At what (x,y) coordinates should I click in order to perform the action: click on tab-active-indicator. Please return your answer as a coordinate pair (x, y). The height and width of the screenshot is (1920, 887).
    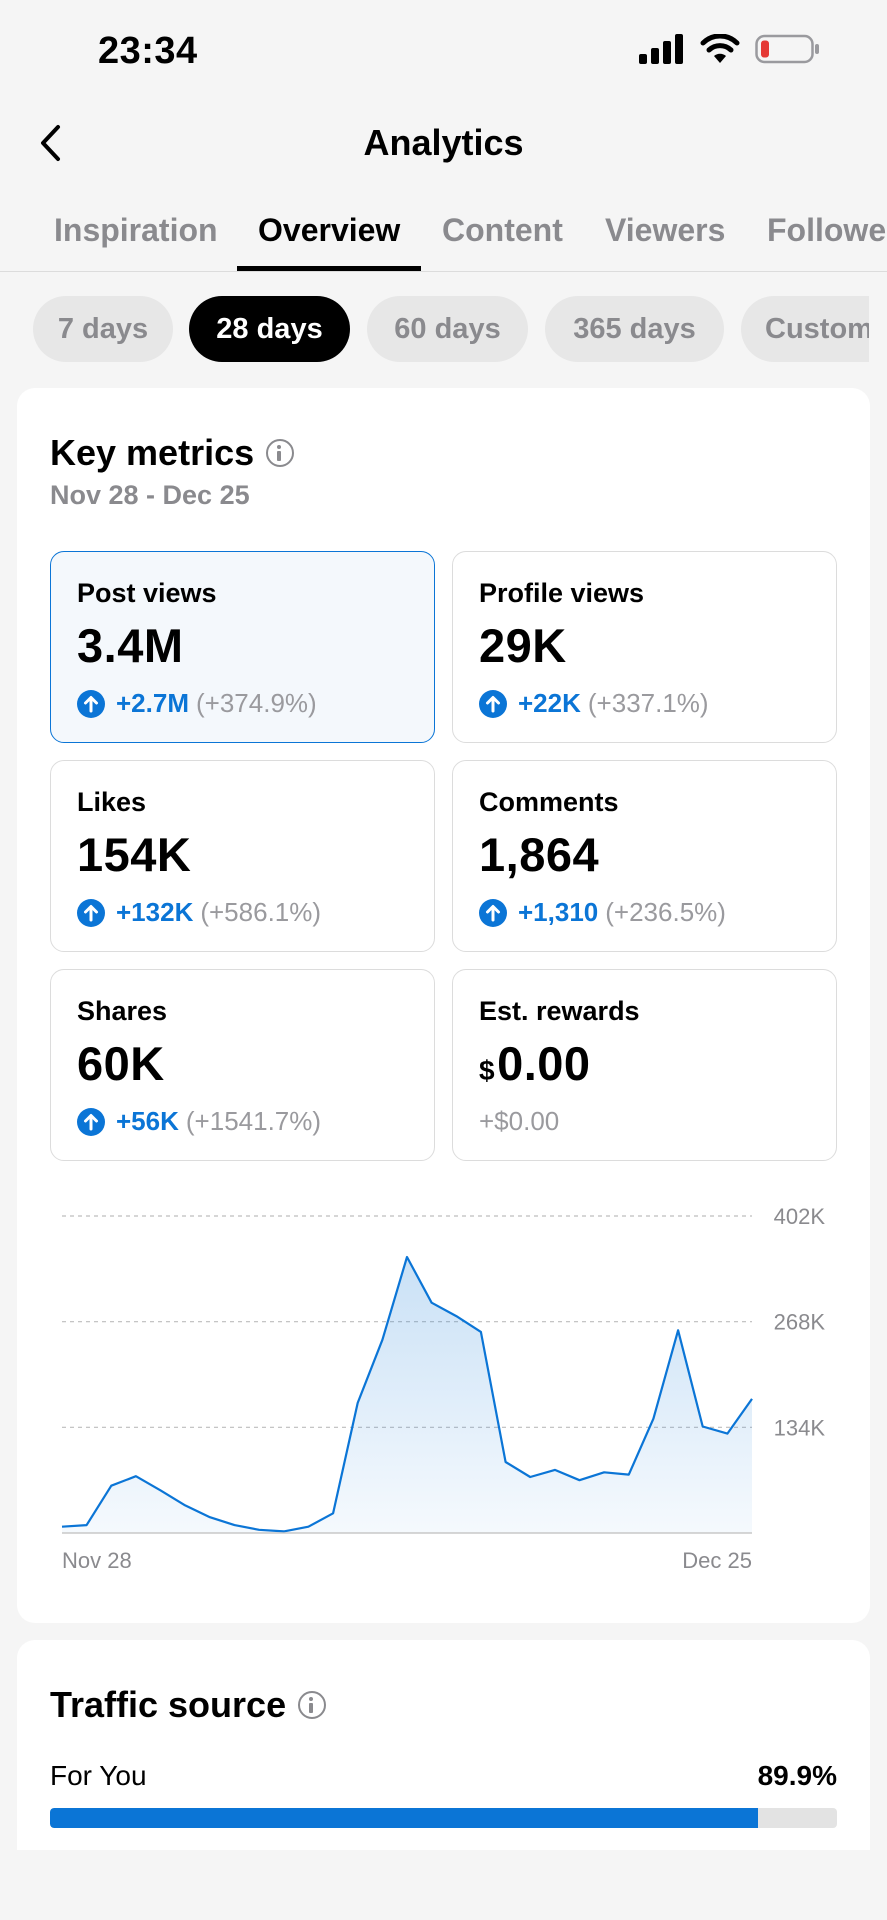
    Looking at the image, I should click on (329, 268).